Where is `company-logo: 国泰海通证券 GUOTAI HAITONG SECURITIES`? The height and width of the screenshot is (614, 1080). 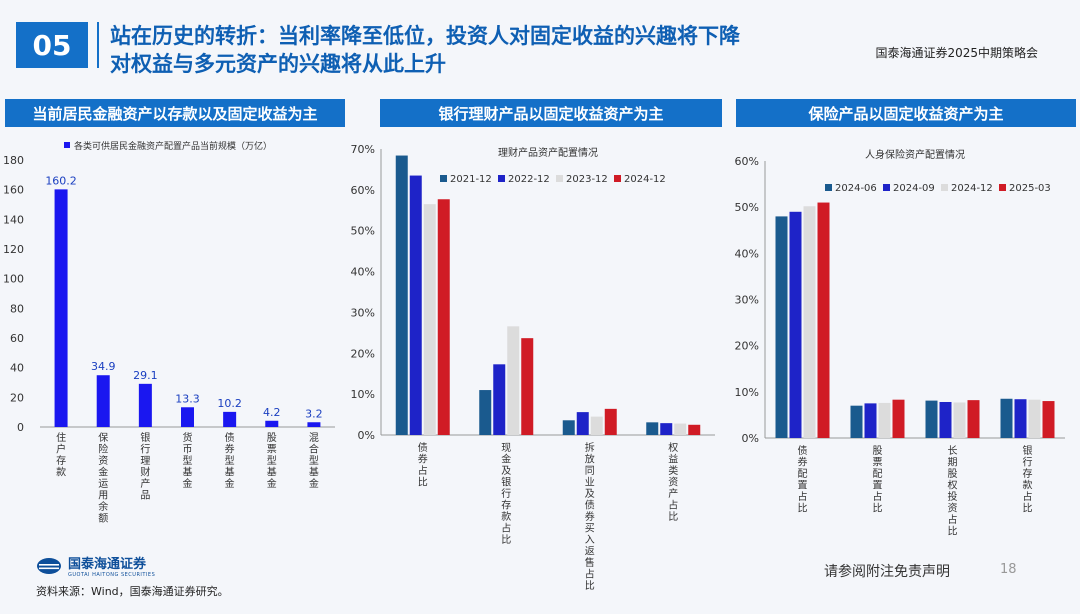
company-logo: 国泰海通证券 GUOTAI HAITONG SECURITIES is located at coordinates (95, 565).